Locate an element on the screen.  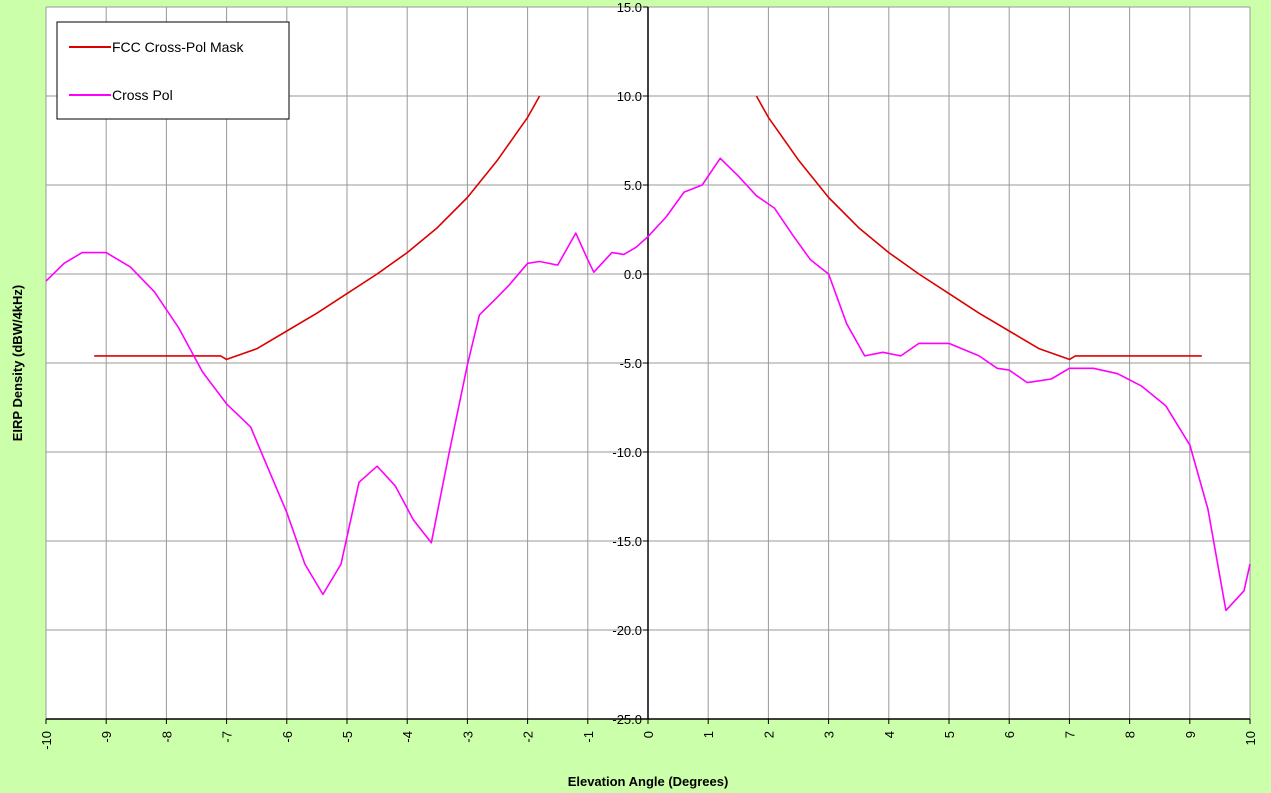
x-tick-label: 5 is located at coordinates (949, 734).